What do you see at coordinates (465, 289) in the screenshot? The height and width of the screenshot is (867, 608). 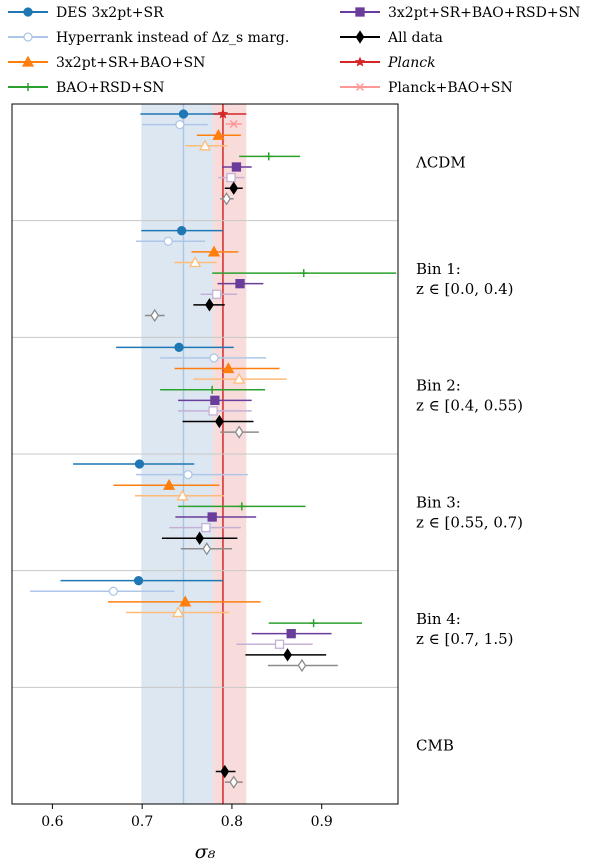 I see `panel-label: z ∈ [0.0, 0.4)` at bounding box center [465, 289].